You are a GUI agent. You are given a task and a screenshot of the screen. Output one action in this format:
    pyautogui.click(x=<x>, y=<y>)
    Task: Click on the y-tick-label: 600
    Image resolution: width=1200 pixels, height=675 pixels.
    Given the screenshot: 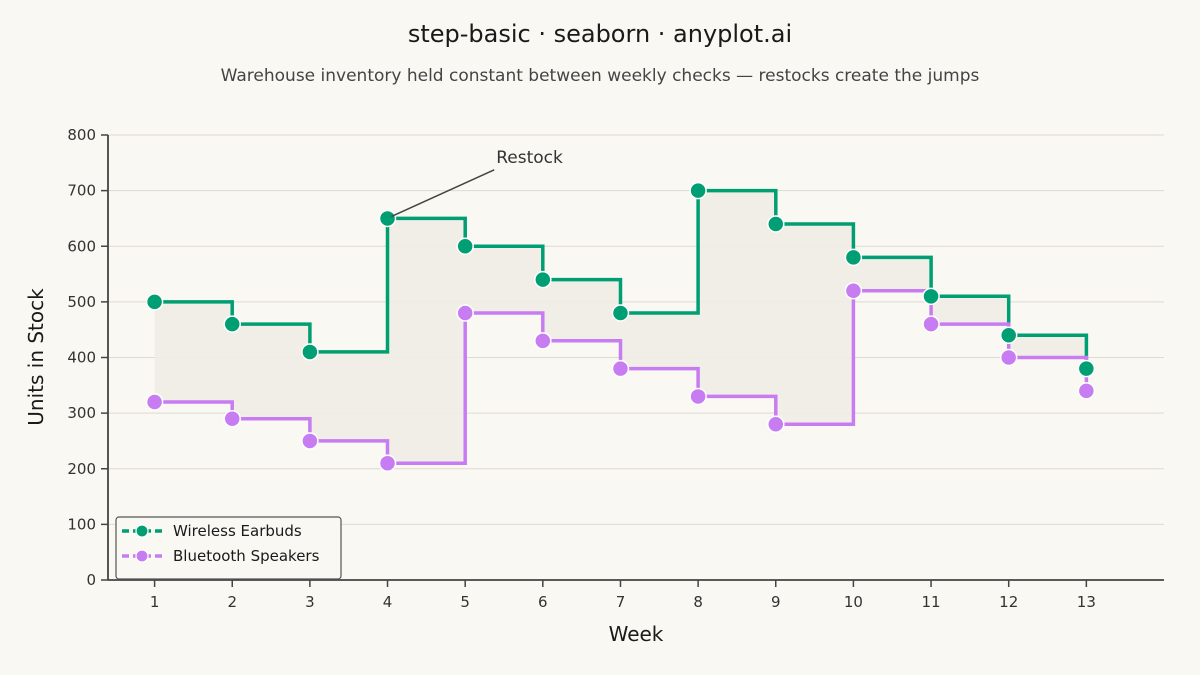 What is the action you would take?
    pyautogui.click(x=81, y=246)
    